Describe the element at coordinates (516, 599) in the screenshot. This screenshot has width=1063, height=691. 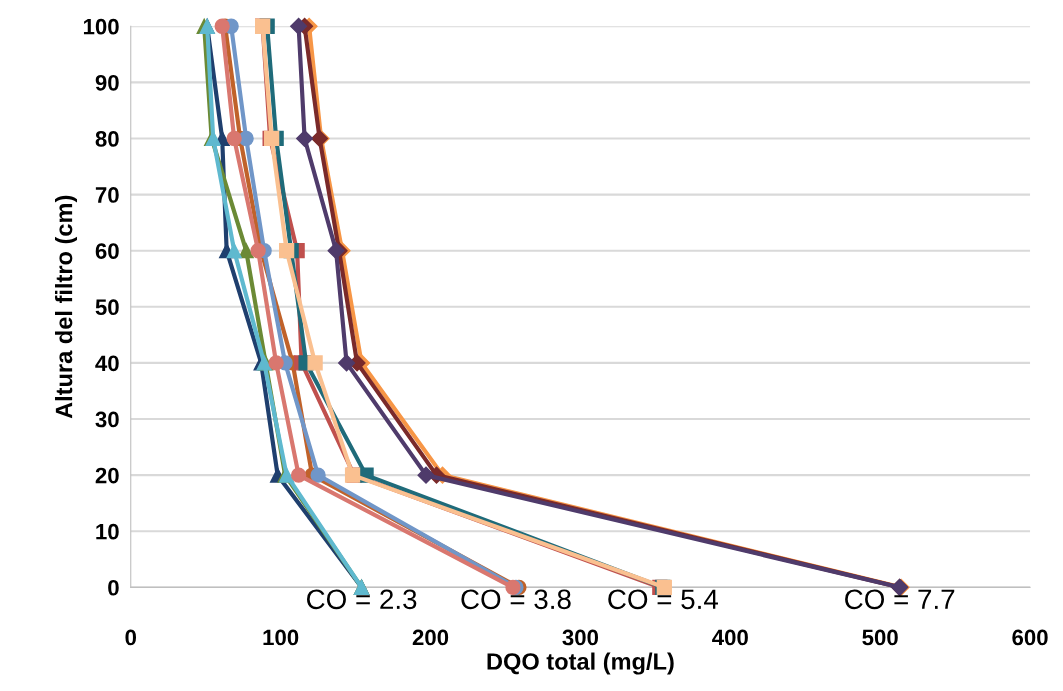
I see `annotation: CO = 3.8` at that location.